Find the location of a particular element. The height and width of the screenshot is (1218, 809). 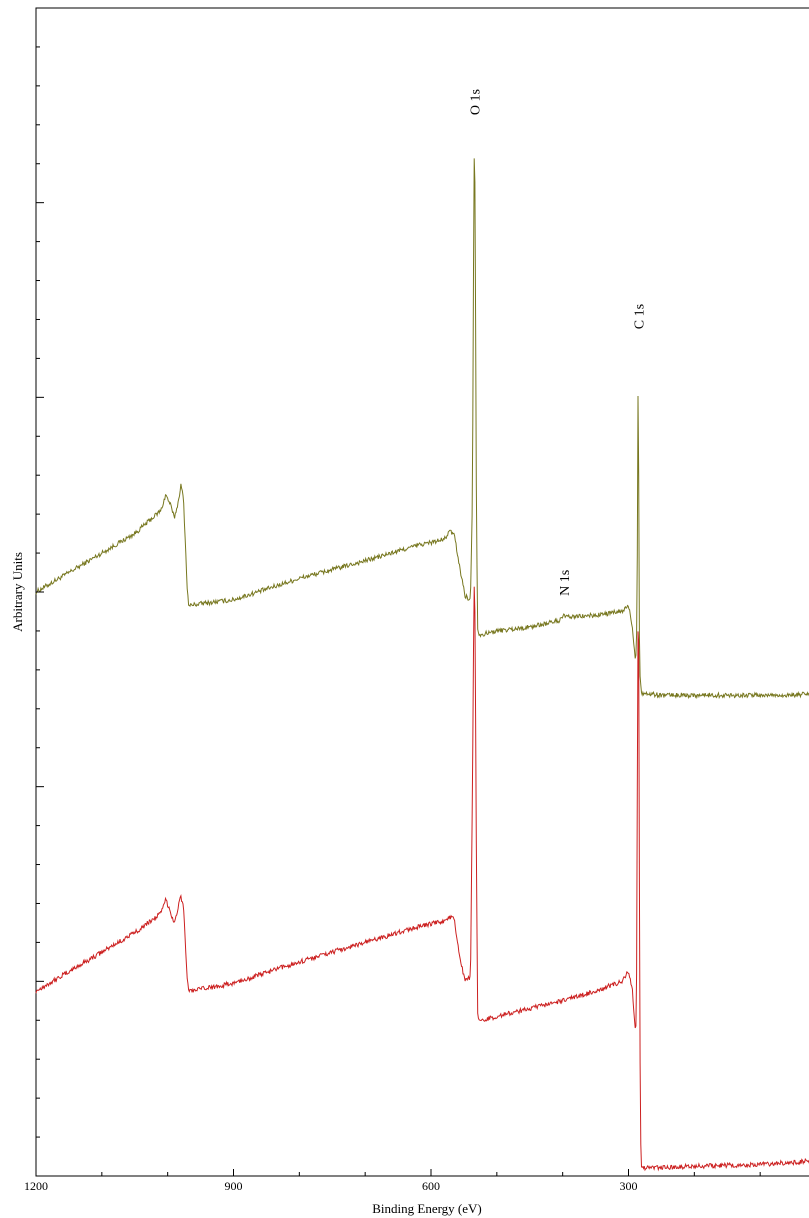

x-tick-label: 300 is located at coordinates (629, 1186).